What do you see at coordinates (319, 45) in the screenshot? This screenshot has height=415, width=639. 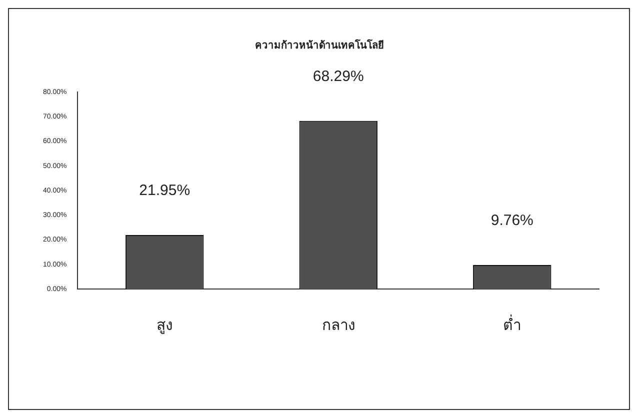 I see `chart-title: ความก้าวหน้าด้านเทคโนโลยี` at bounding box center [319, 45].